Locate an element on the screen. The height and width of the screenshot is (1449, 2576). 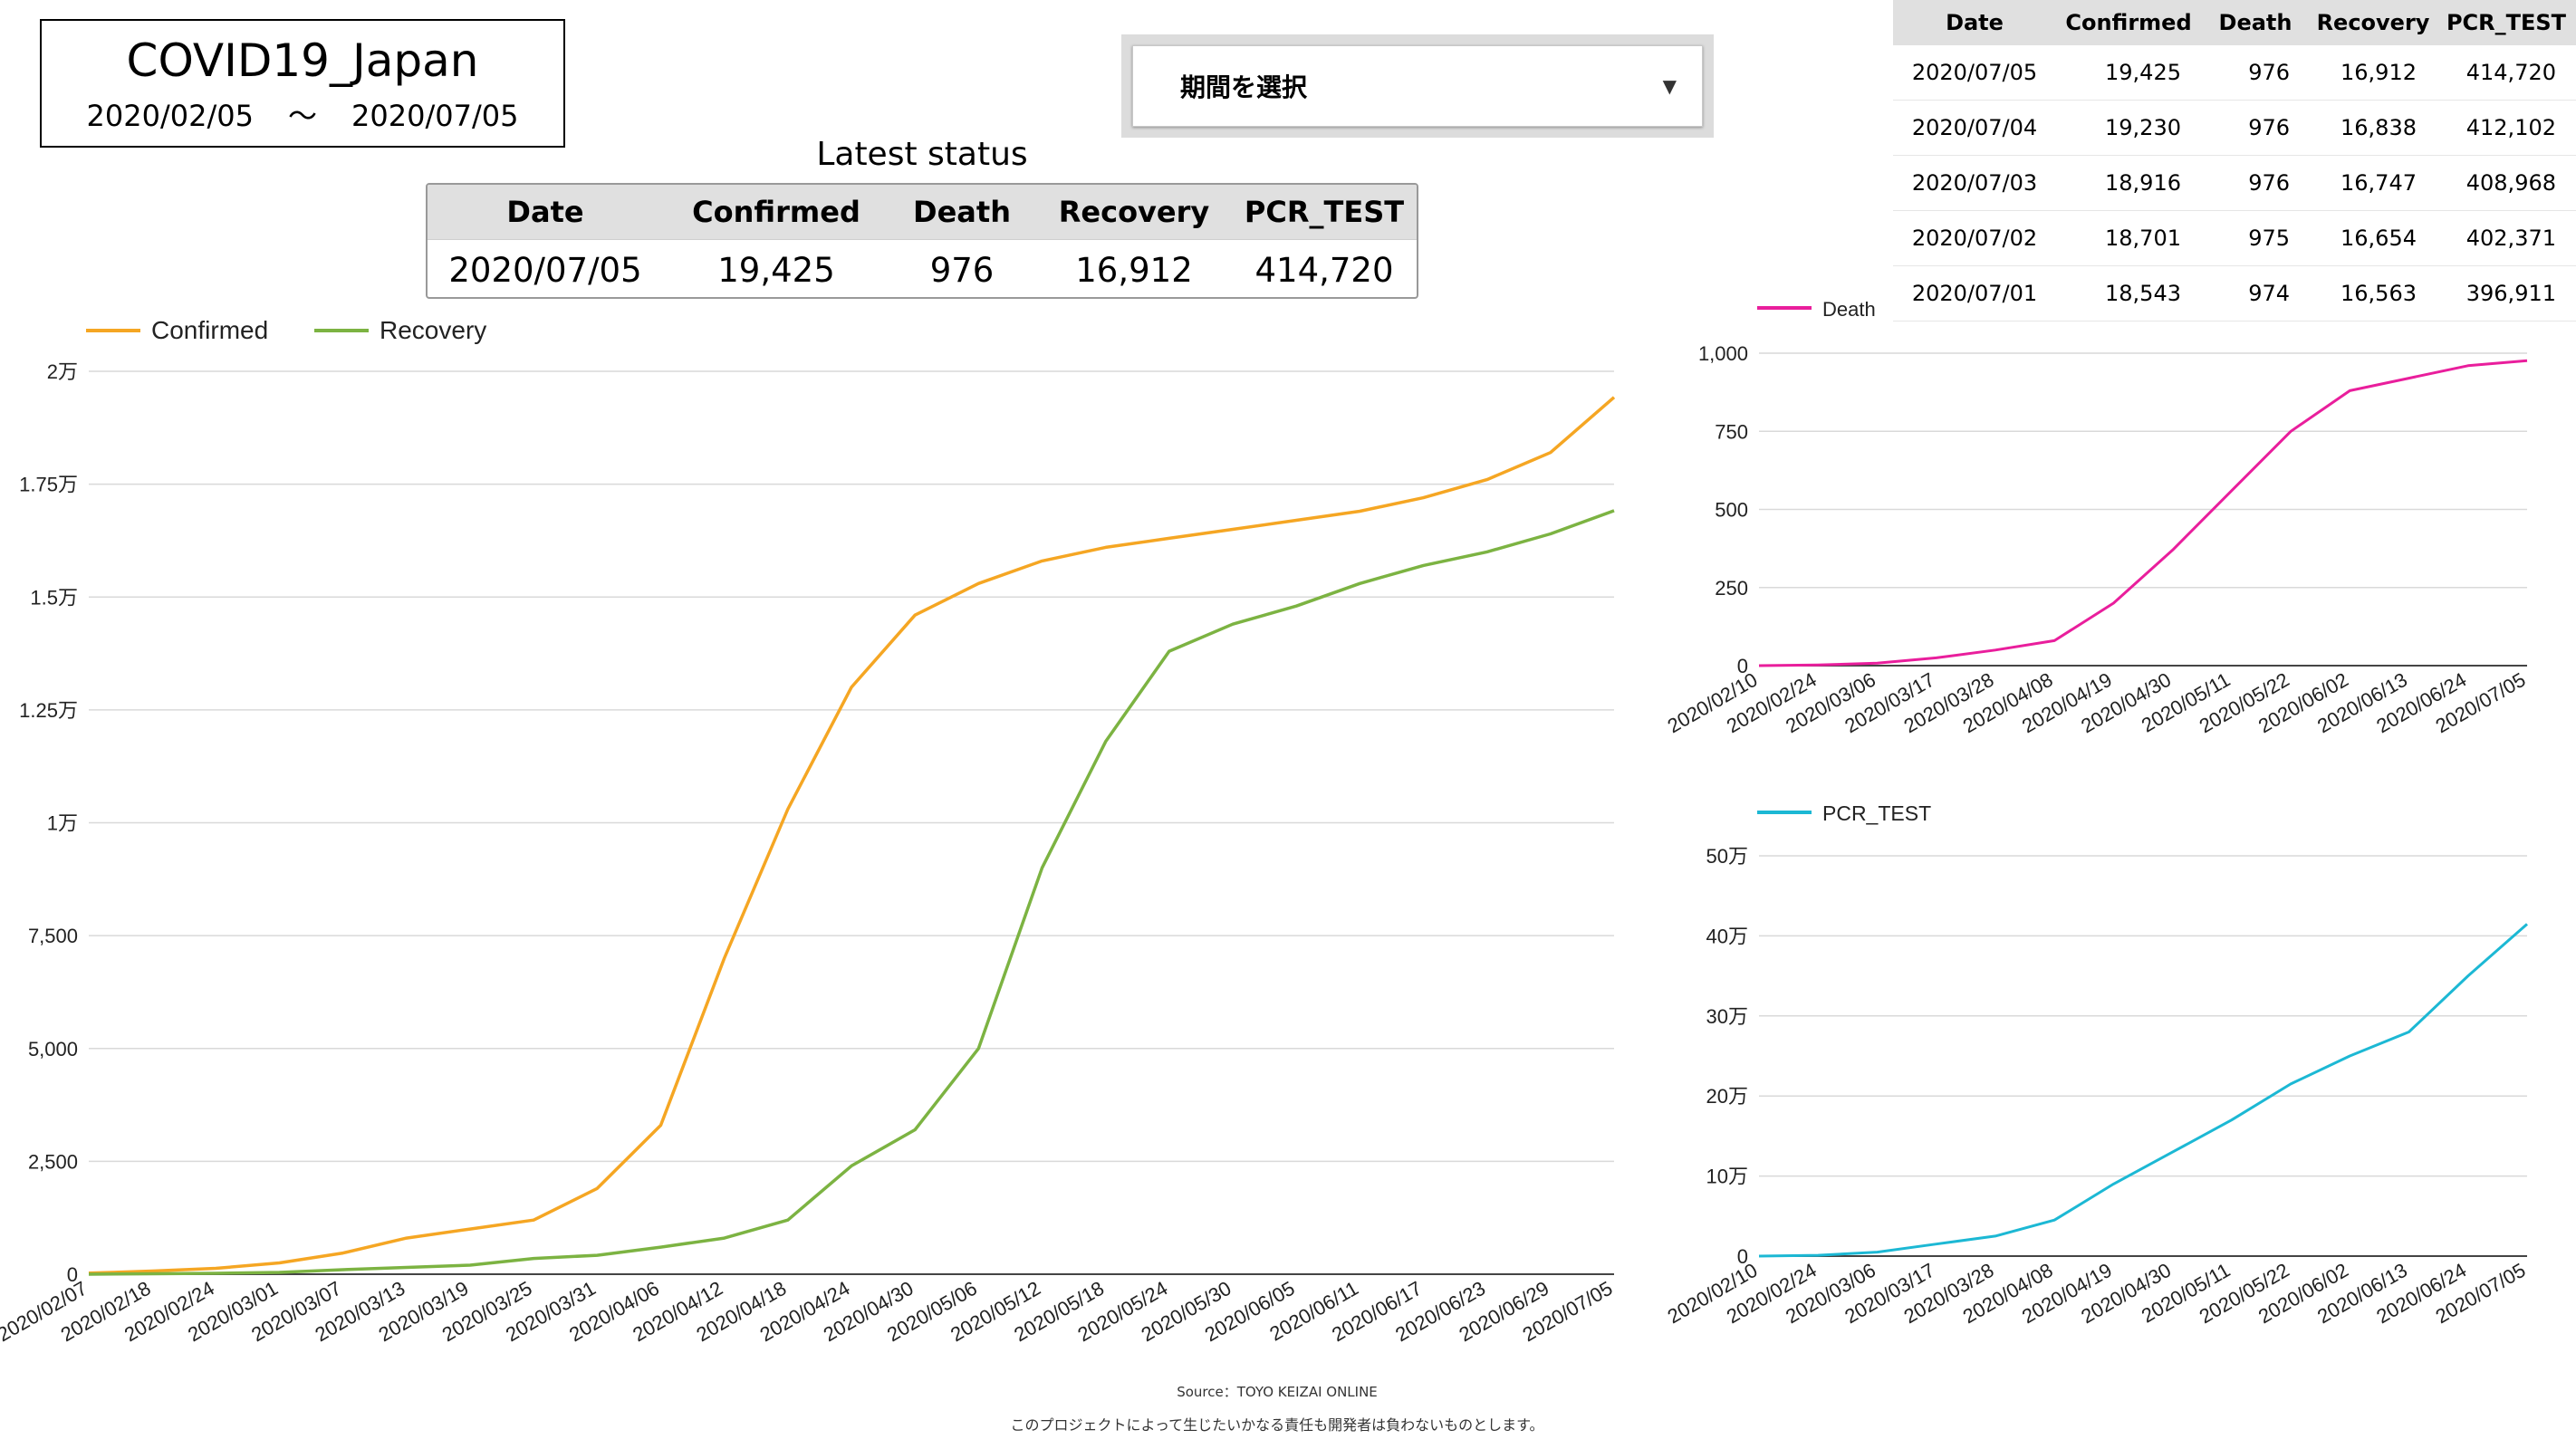
y-tick-label: 1.75万 is located at coordinates (48, 485).